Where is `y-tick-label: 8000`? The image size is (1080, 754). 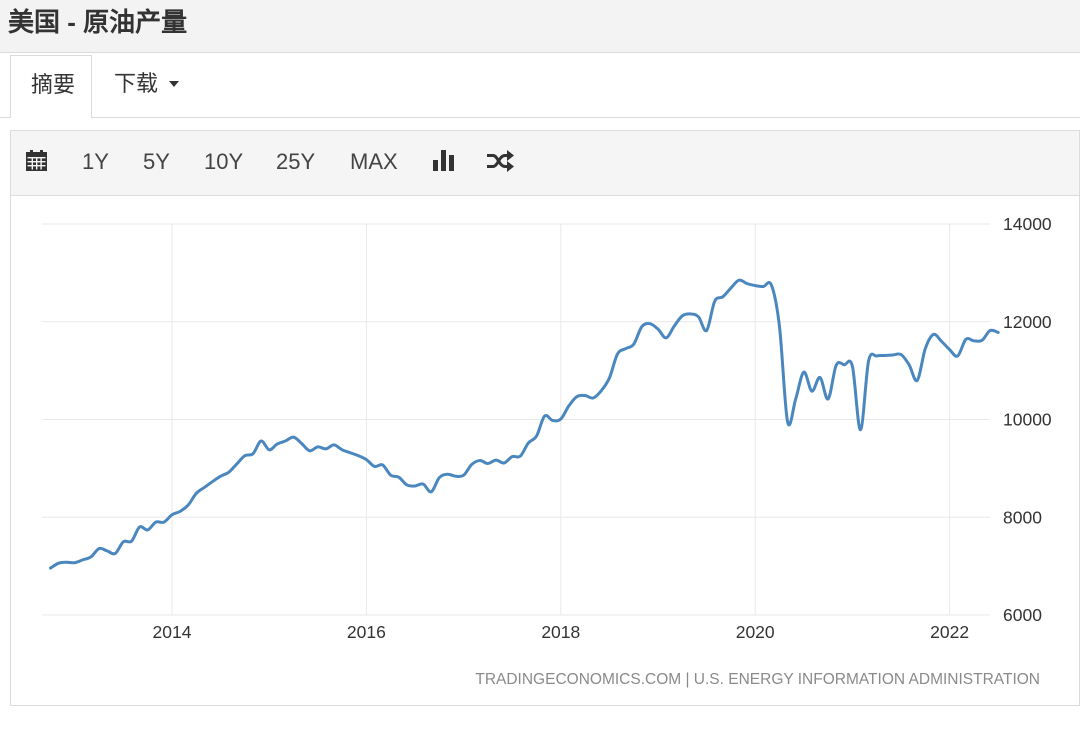 y-tick-label: 8000 is located at coordinates (1022, 517).